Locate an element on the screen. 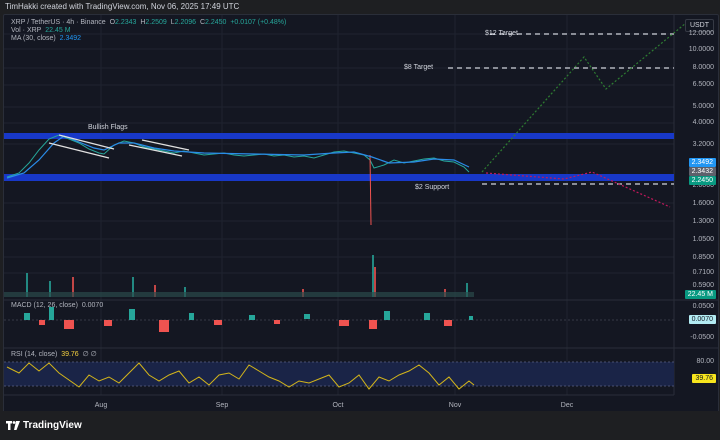 This screenshot has height=440, width=720. price-tick: 2.0000 is located at coordinates (703, 185).